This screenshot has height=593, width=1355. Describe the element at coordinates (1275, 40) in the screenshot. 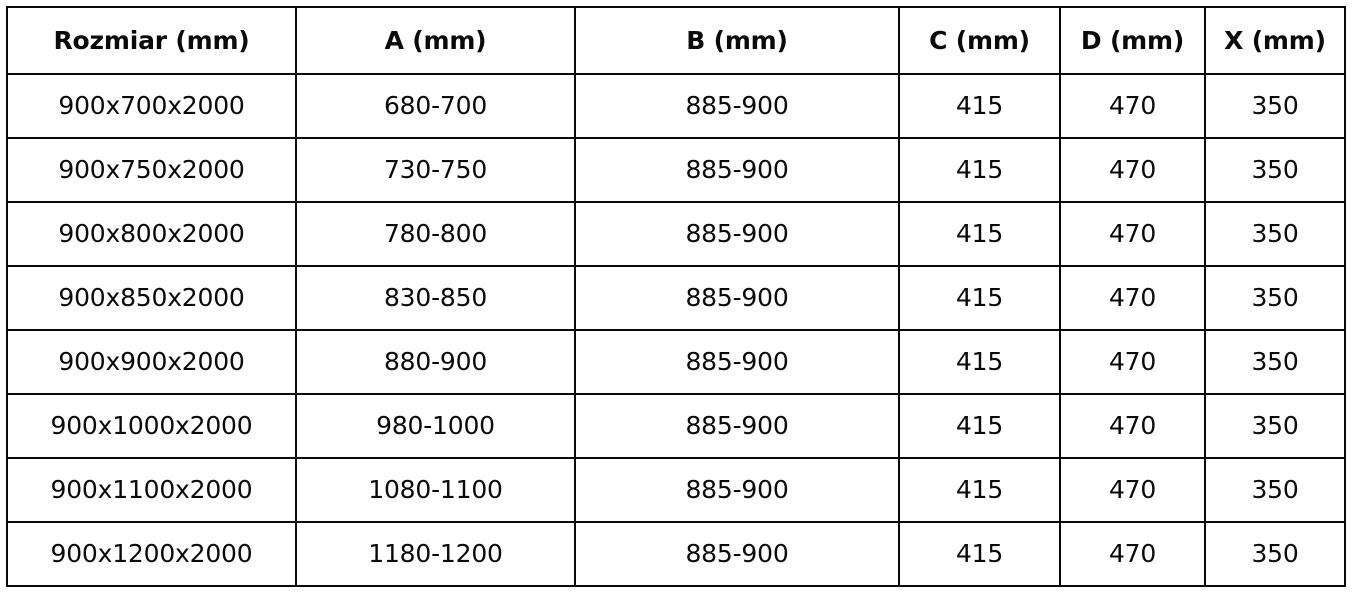

I see `column-header-x: X (mm)` at that location.